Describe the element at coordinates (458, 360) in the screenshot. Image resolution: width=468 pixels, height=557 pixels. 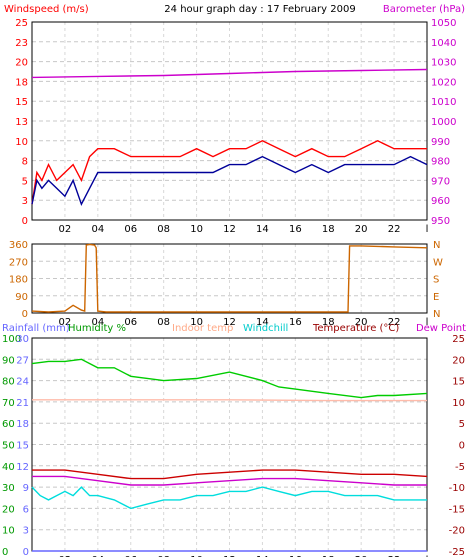
I see `temperature-tick-label: 20` at that location.